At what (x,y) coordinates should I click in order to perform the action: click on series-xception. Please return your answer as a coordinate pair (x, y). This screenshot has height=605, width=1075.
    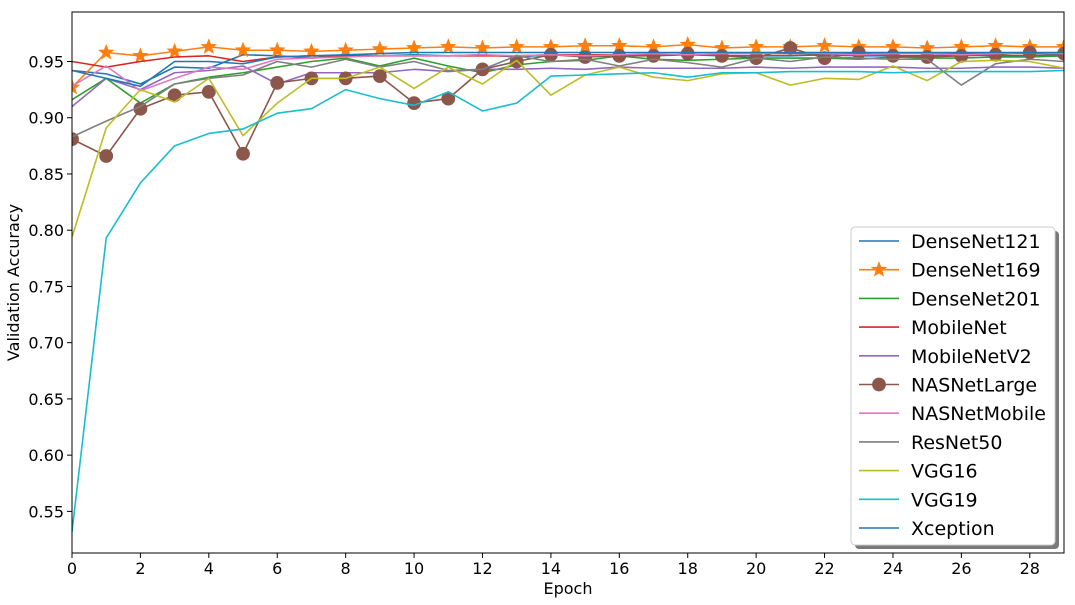
    Looking at the image, I should click on (568, 69).